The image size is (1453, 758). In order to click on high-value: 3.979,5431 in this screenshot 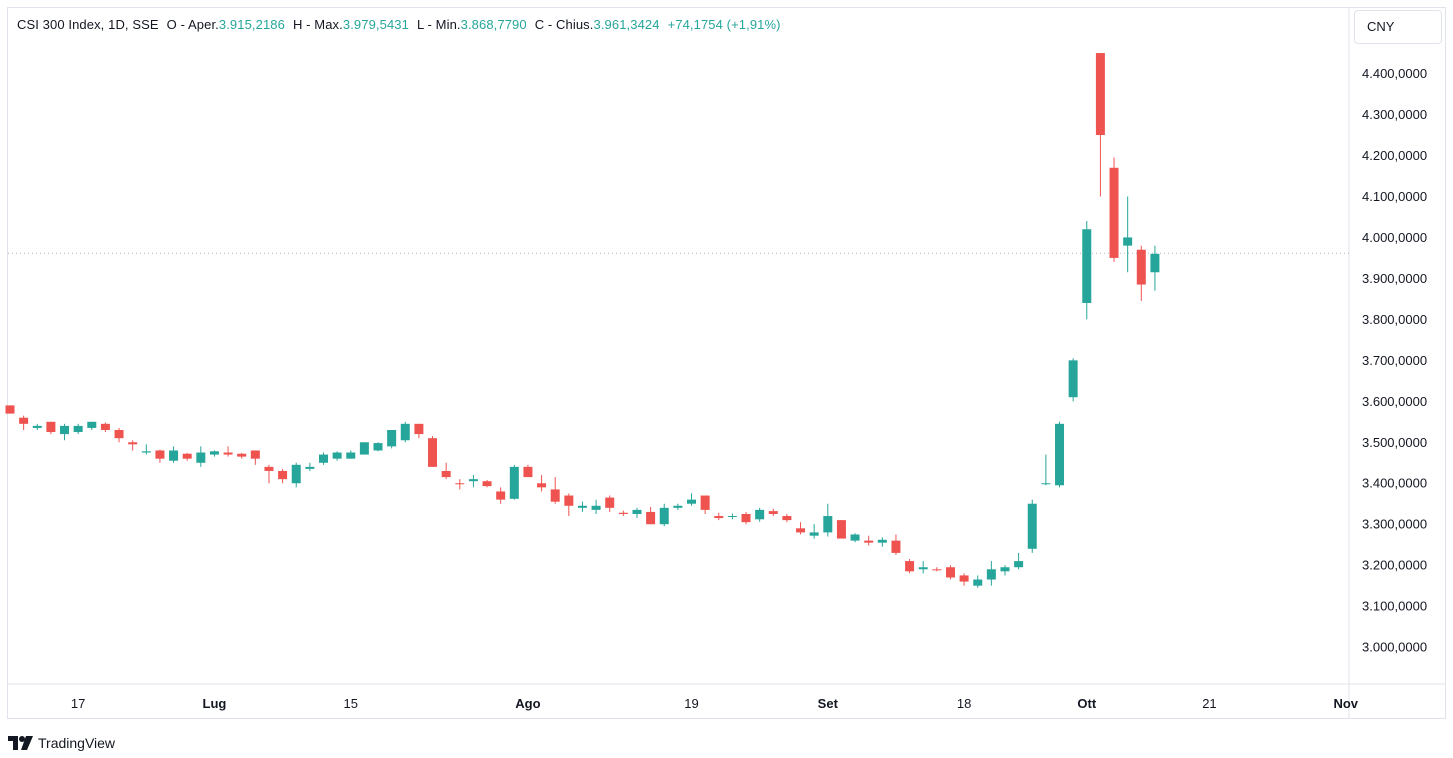, I will do `click(375, 24)`.